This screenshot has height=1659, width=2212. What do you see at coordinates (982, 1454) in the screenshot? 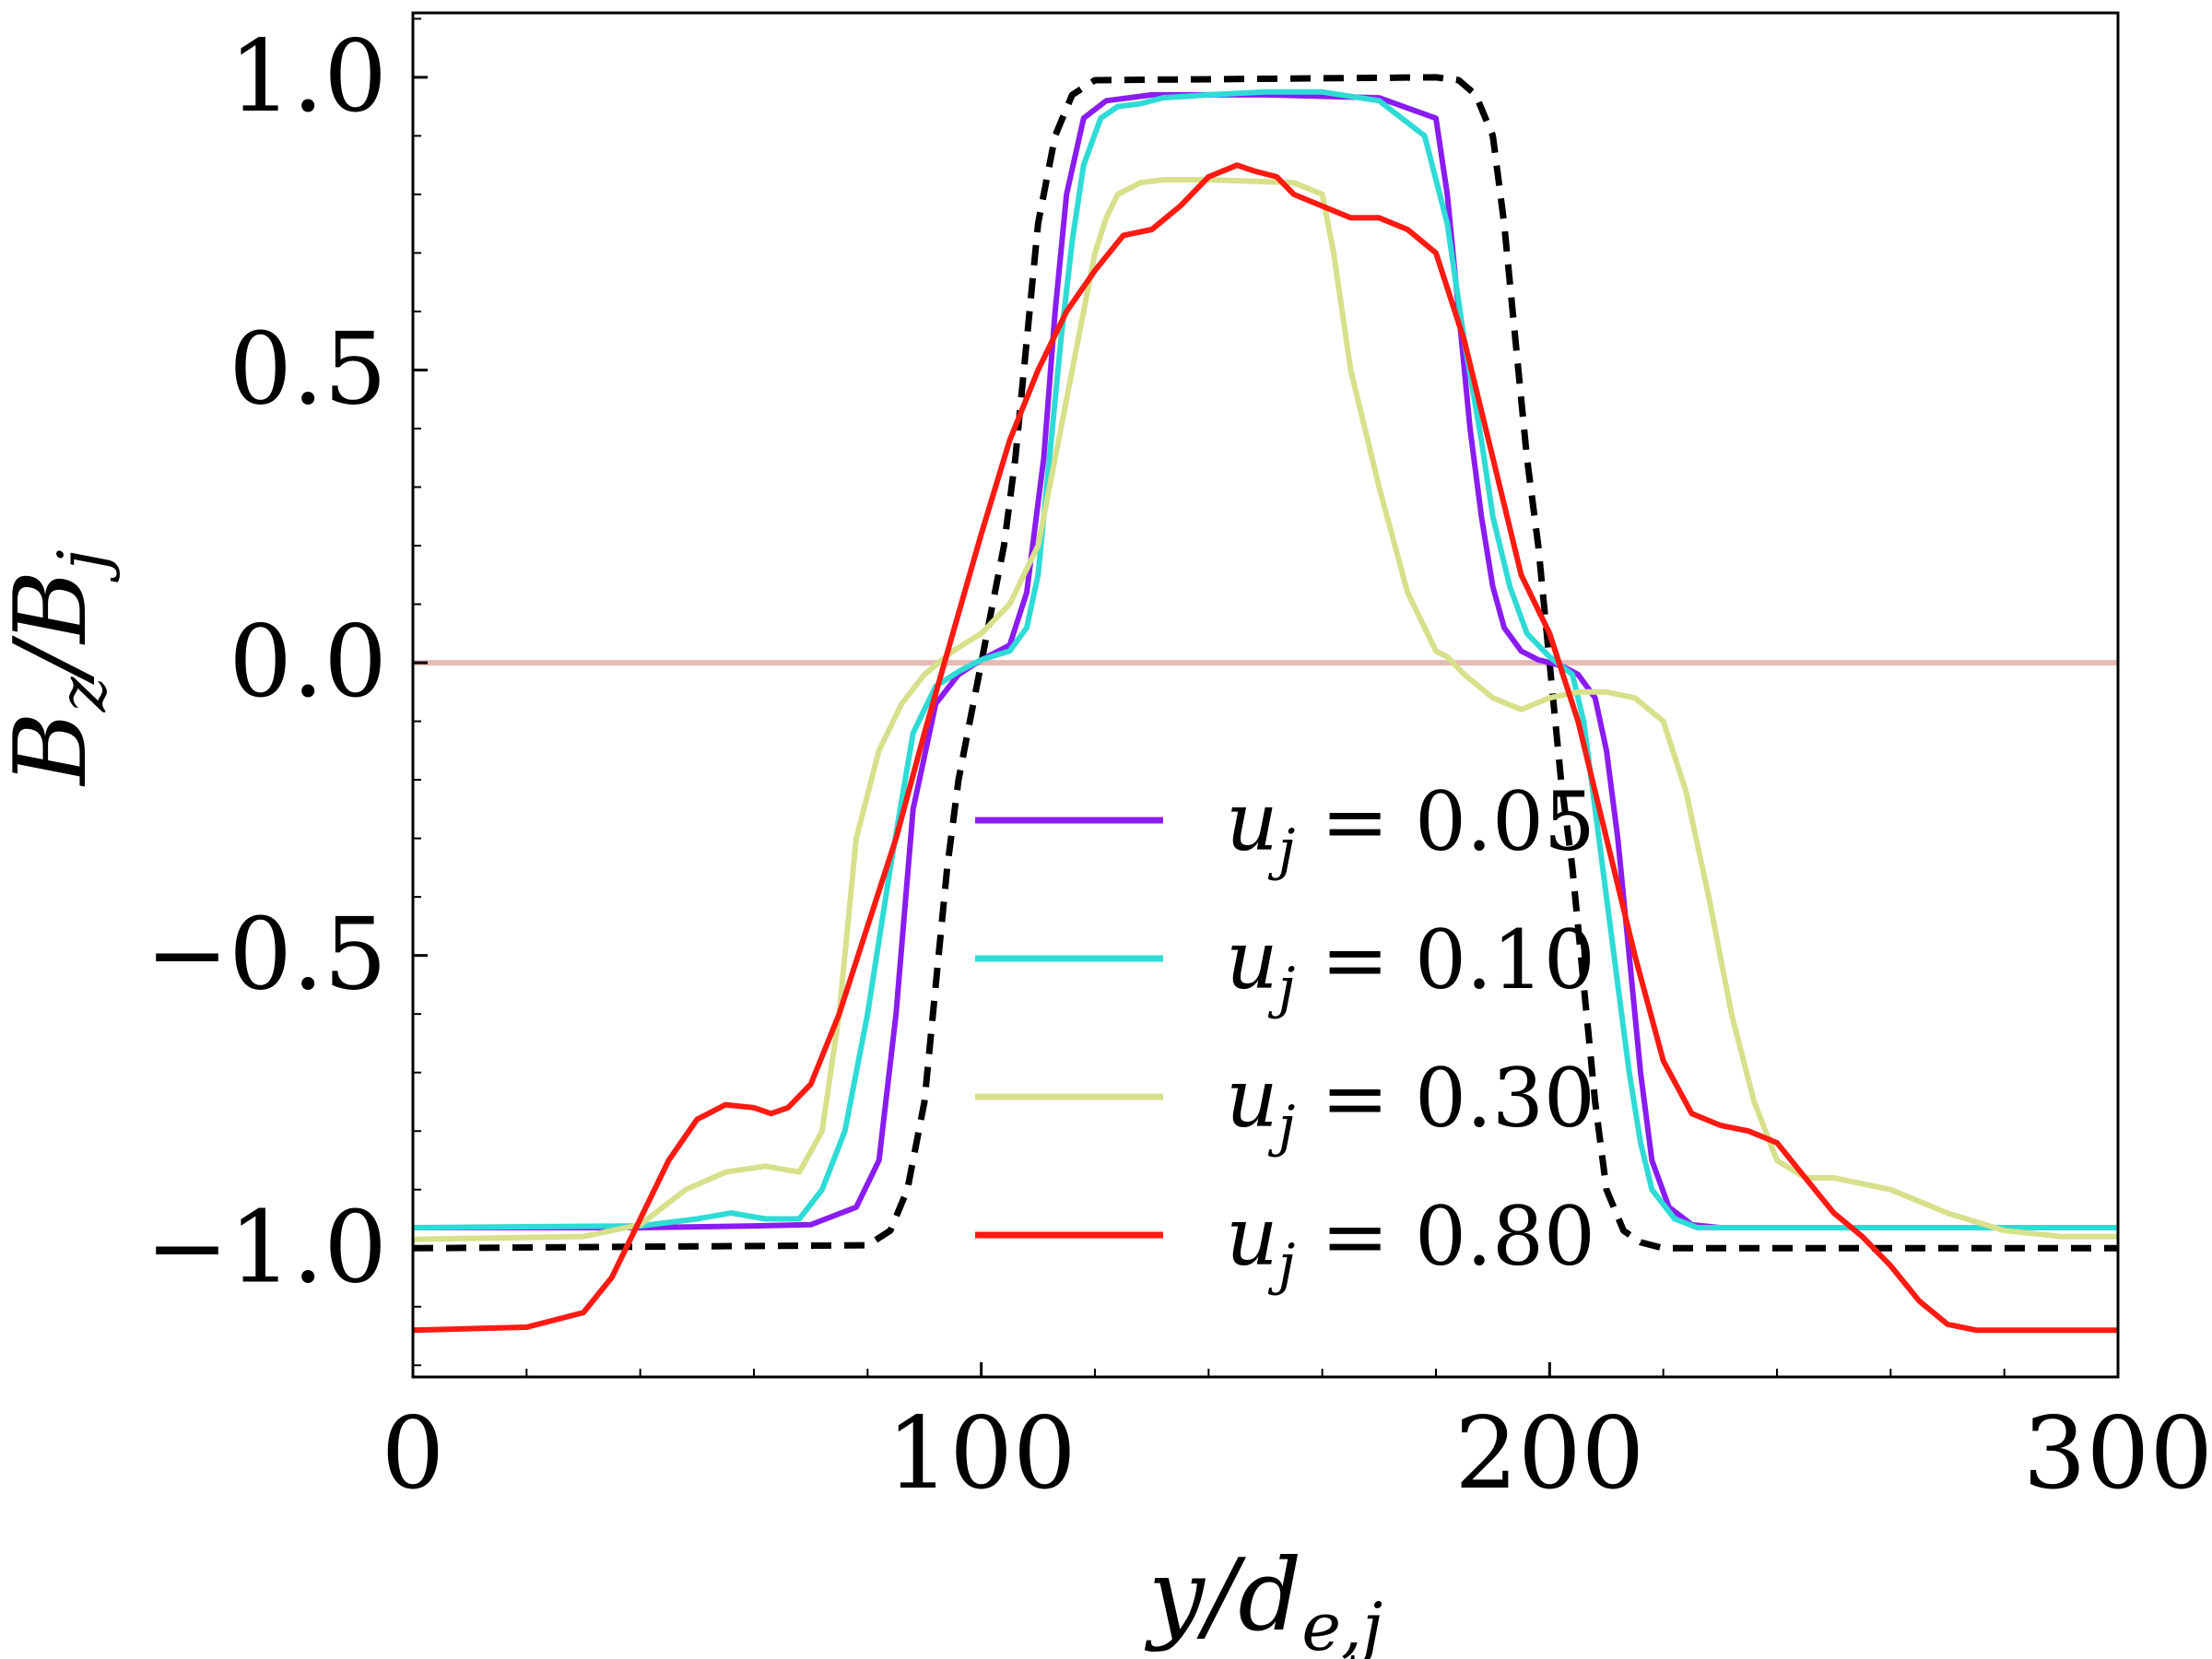
I see `x-tick-label: 100` at bounding box center [982, 1454].